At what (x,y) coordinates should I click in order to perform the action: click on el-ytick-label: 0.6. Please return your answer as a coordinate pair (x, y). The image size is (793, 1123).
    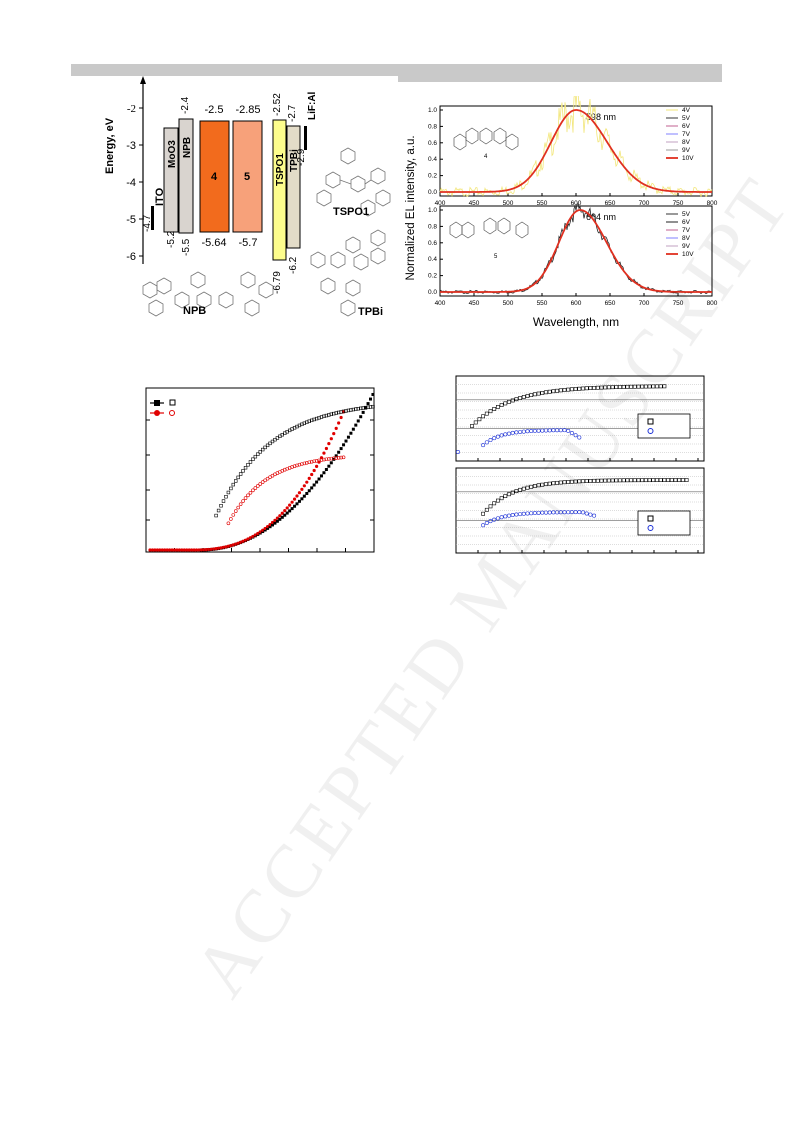
    Looking at the image, I should click on (432, 143).